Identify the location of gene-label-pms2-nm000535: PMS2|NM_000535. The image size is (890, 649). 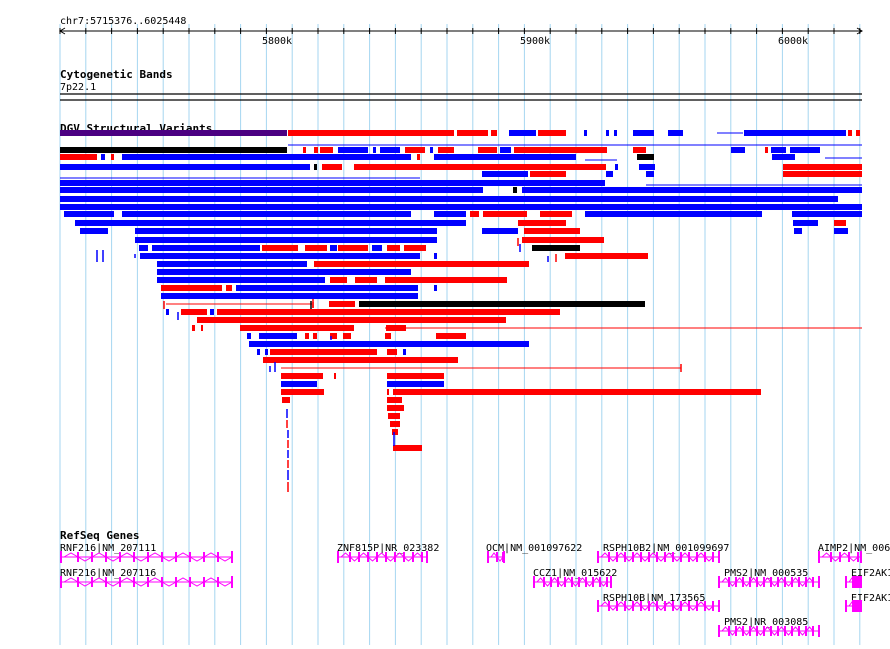
(766, 573).